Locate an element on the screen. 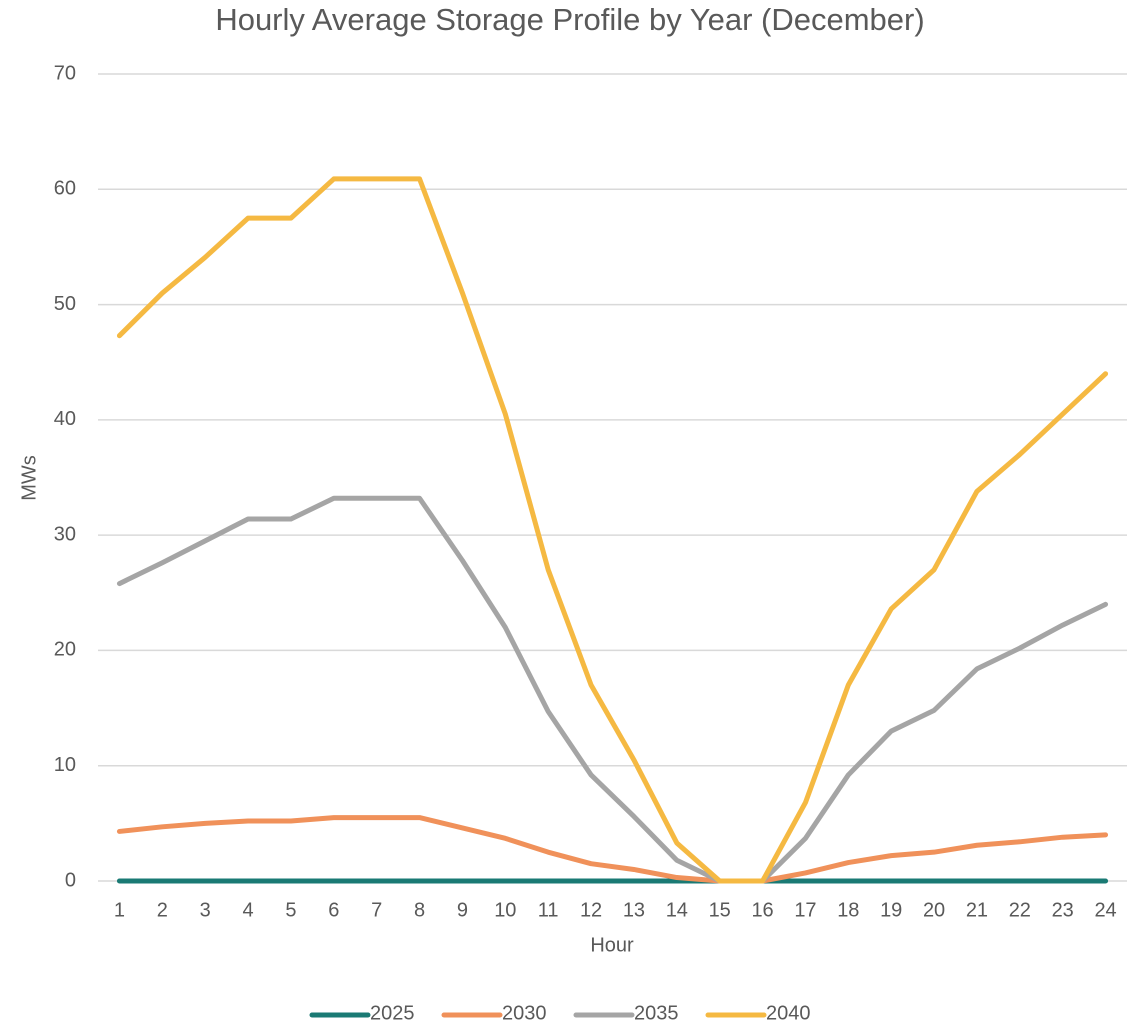 The height and width of the screenshot is (1023, 1127). x-tick-label: 22 is located at coordinates (1020, 910).